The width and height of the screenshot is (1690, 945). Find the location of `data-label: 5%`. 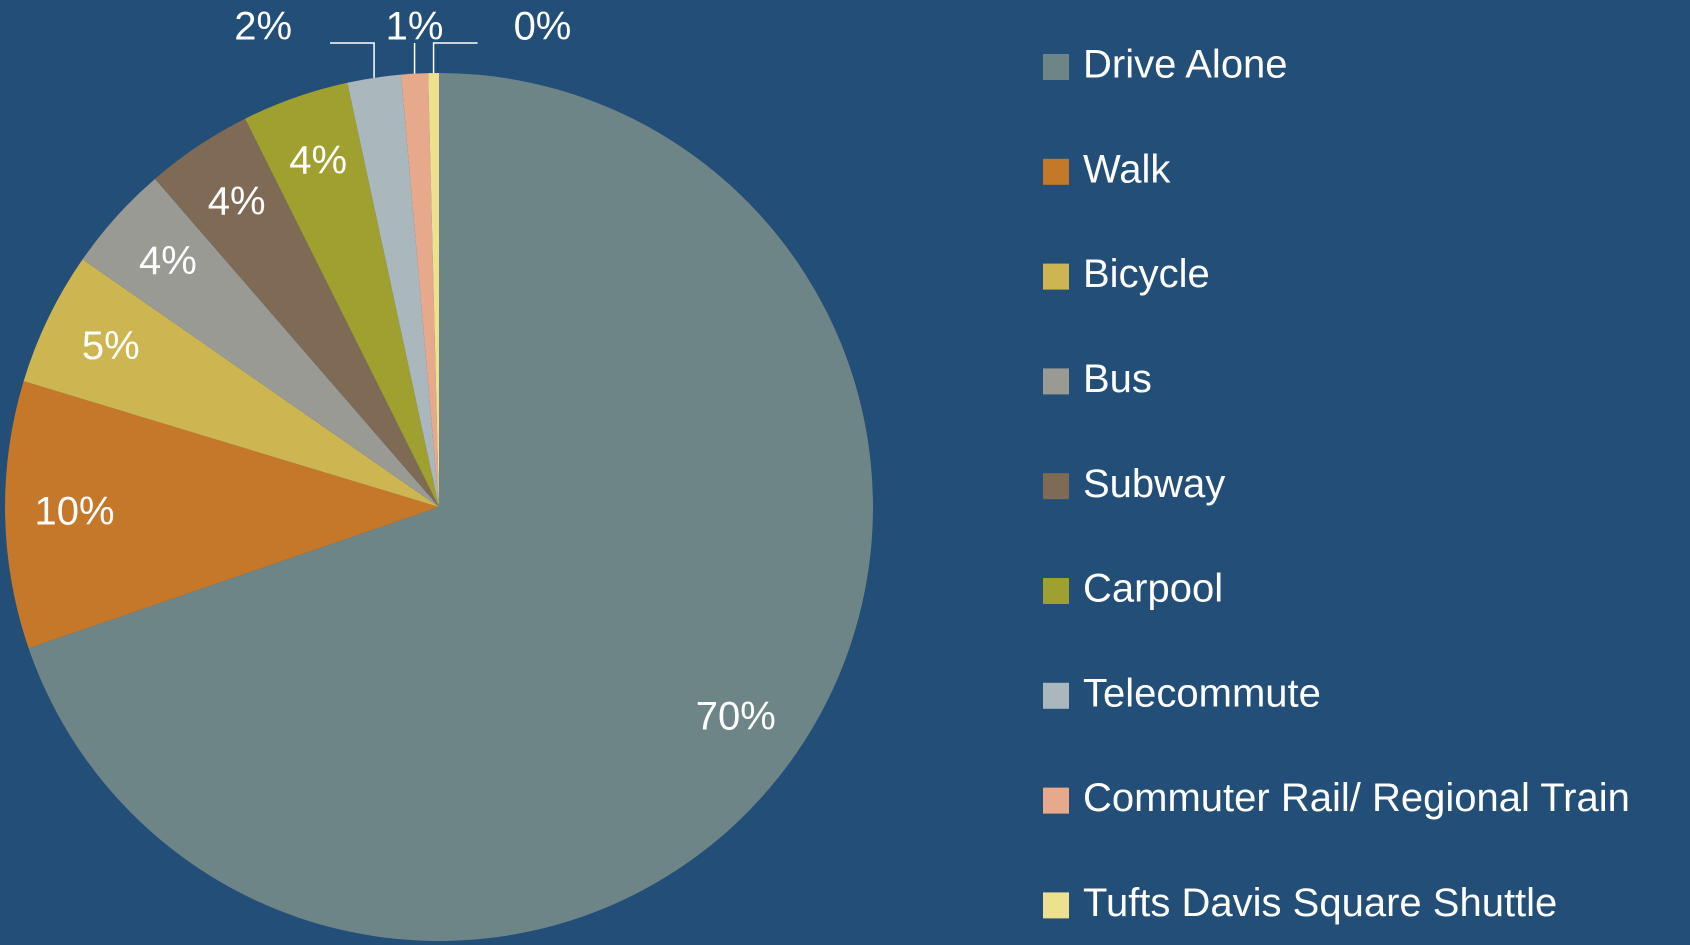

data-label: 5% is located at coordinates (111, 346).